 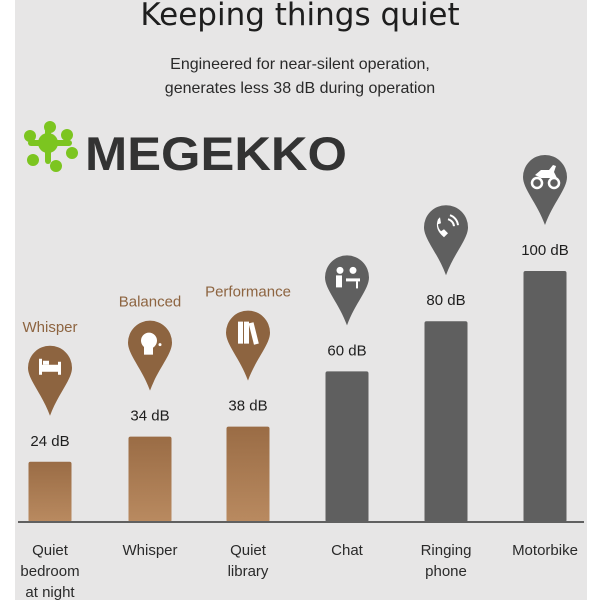 What do you see at coordinates (447, 226) in the screenshot?
I see `ringing-phone-icon` at bounding box center [447, 226].